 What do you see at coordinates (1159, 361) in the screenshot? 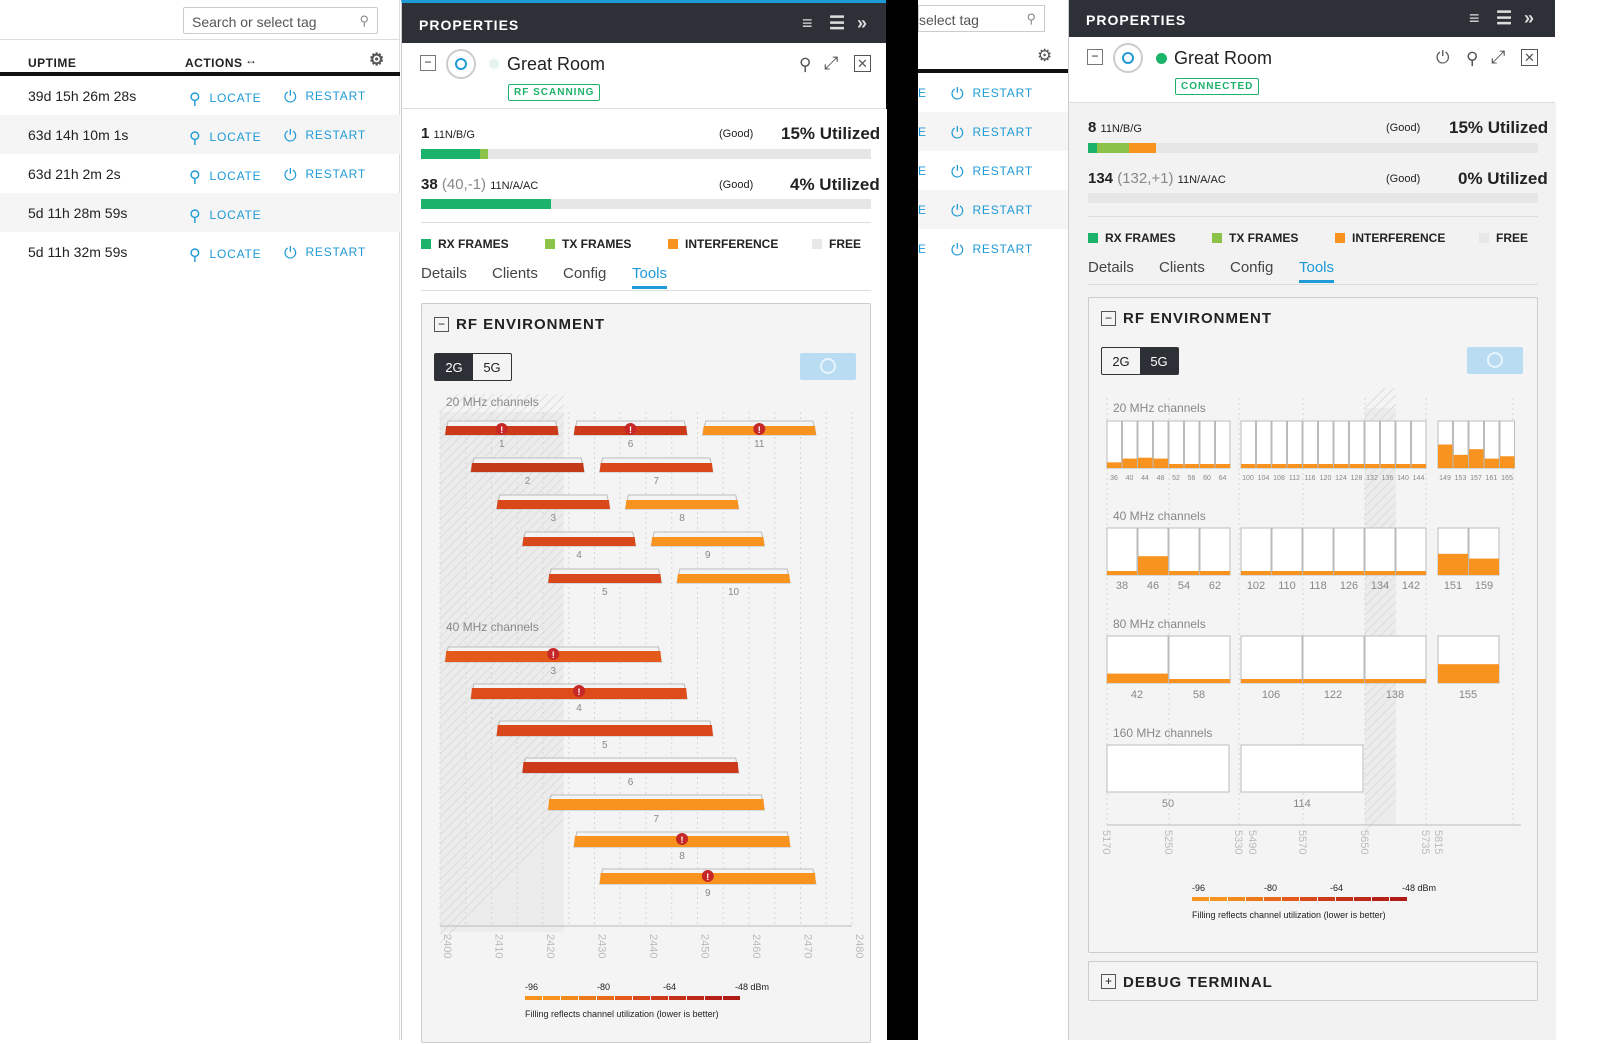
I see `band-5g-button-2: 5G` at bounding box center [1159, 361].